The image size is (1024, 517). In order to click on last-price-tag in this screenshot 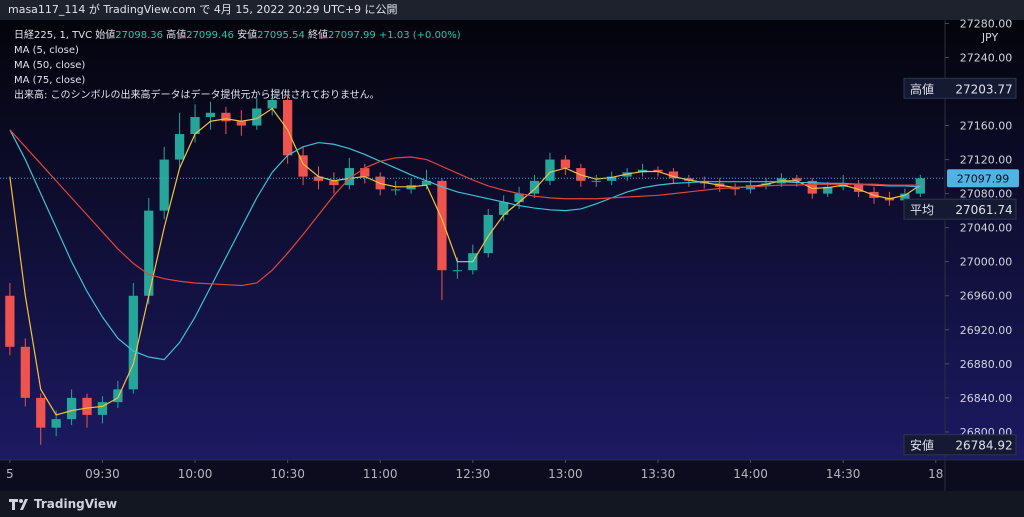, I will do `click(983, 178)`.